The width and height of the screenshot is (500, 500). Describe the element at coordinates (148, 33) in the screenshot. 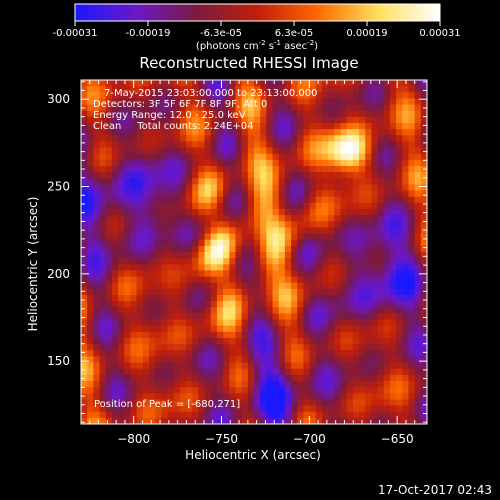

I see `colorbar-tick-label: -0.00019` at that location.